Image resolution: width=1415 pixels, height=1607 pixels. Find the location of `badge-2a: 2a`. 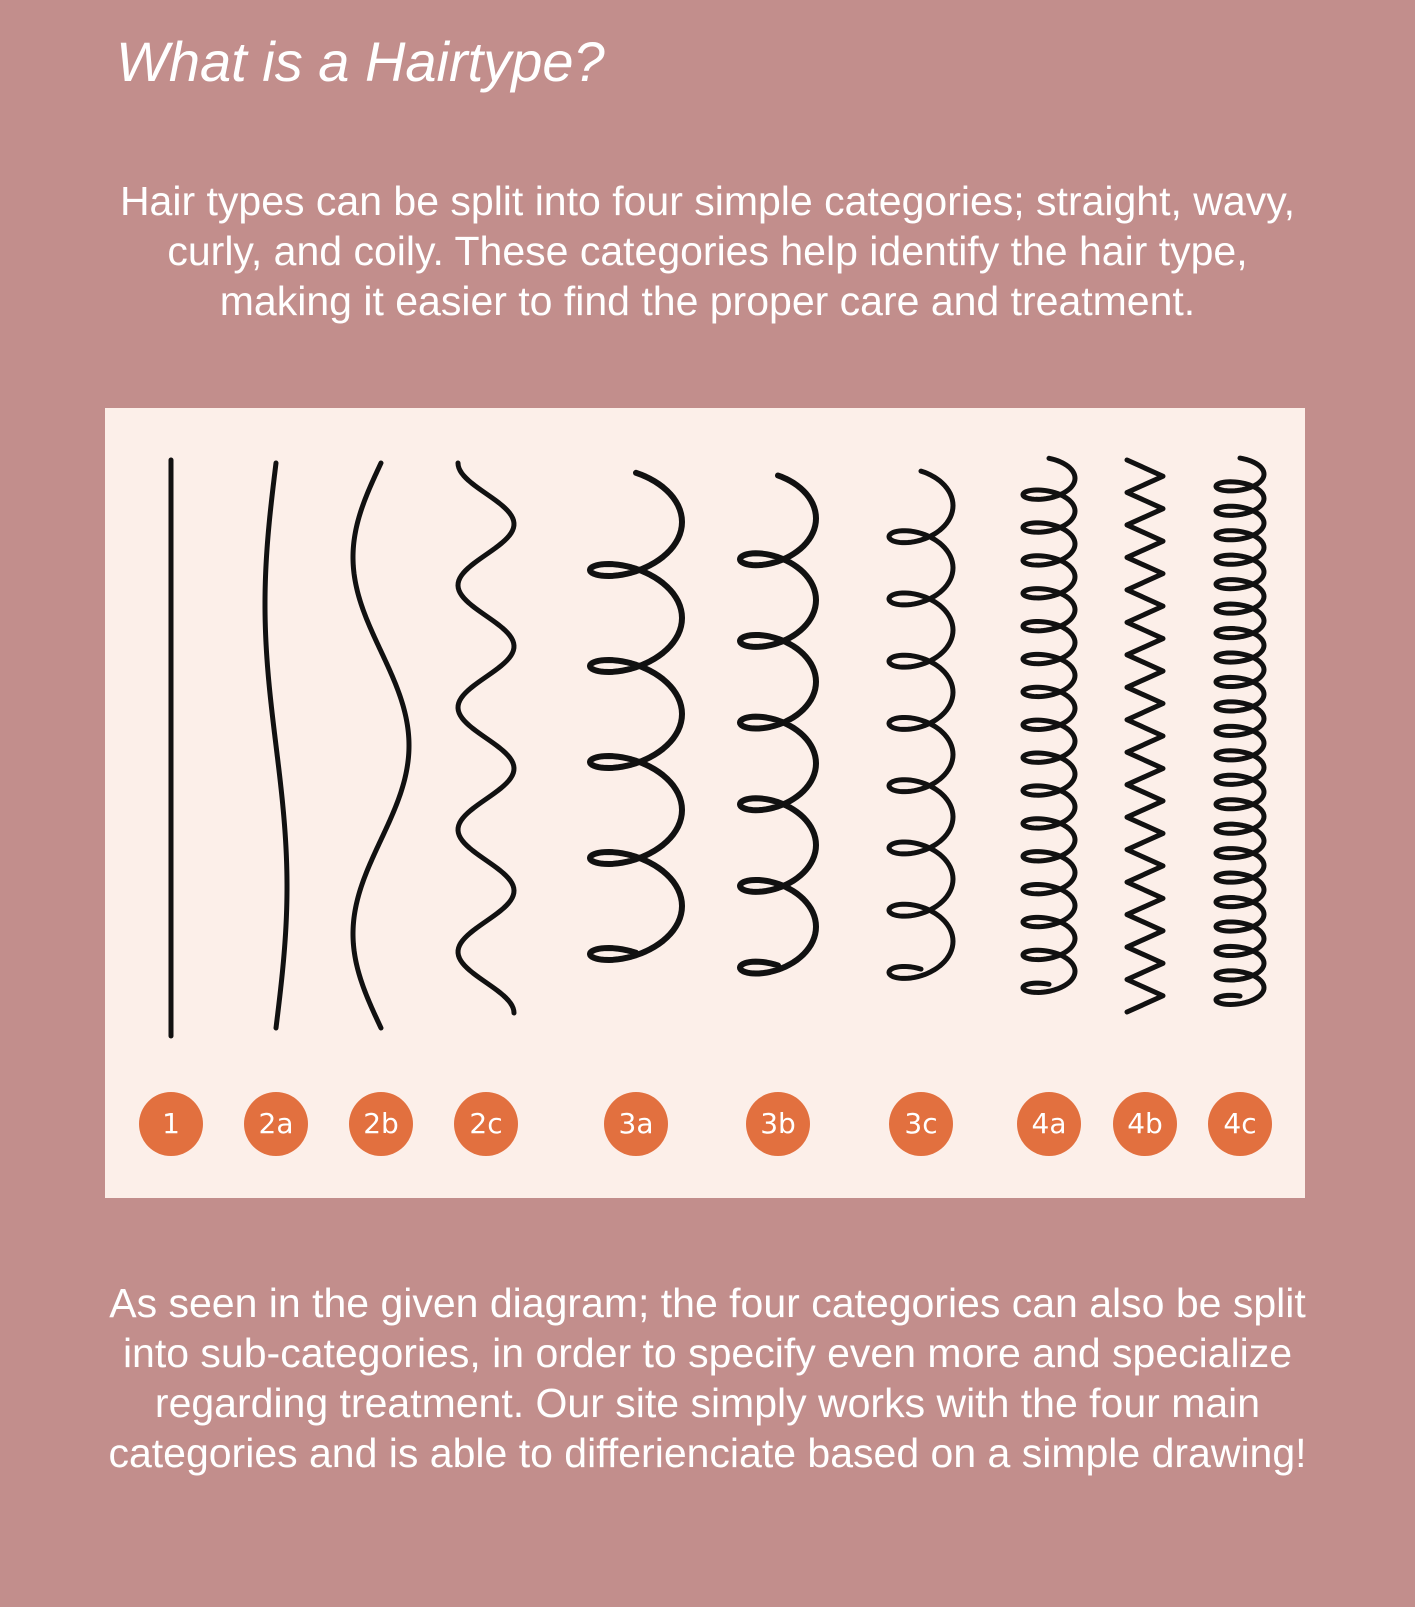

badge-2a: 2a is located at coordinates (276, 1124).